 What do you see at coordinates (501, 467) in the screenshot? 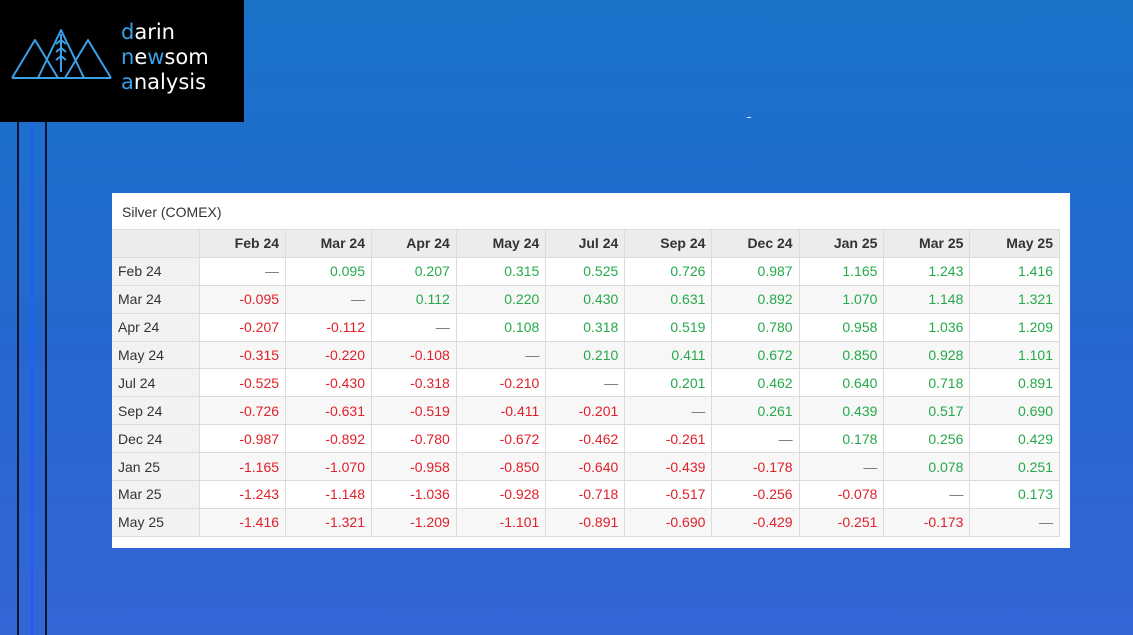
I see `spread-cell: -0.850` at bounding box center [501, 467].